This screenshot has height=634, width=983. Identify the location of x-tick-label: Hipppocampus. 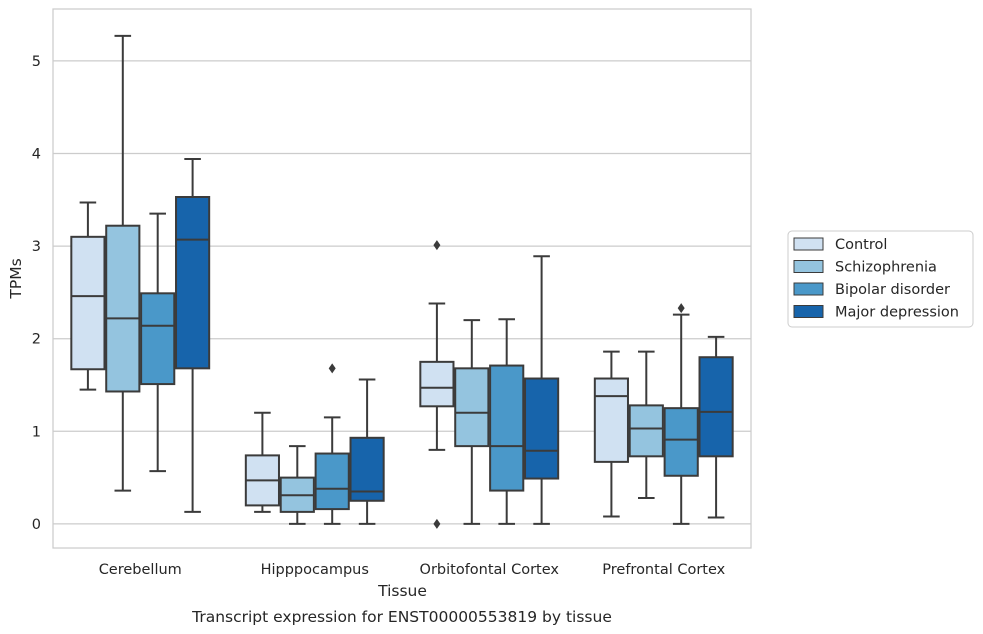
(315, 570).